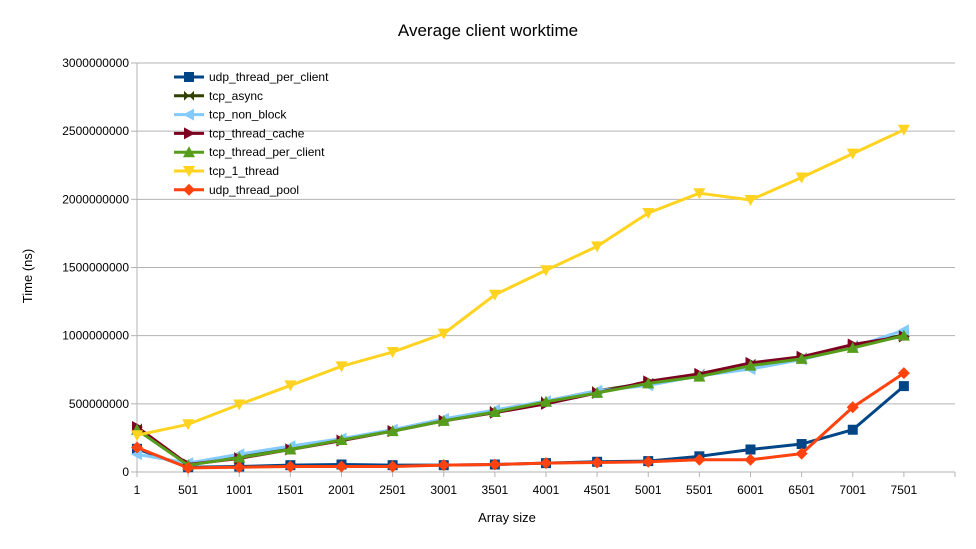  Describe the element at coordinates (95, 63) in the screenshot. I see `y-tick-label: 3000000000` at that location.